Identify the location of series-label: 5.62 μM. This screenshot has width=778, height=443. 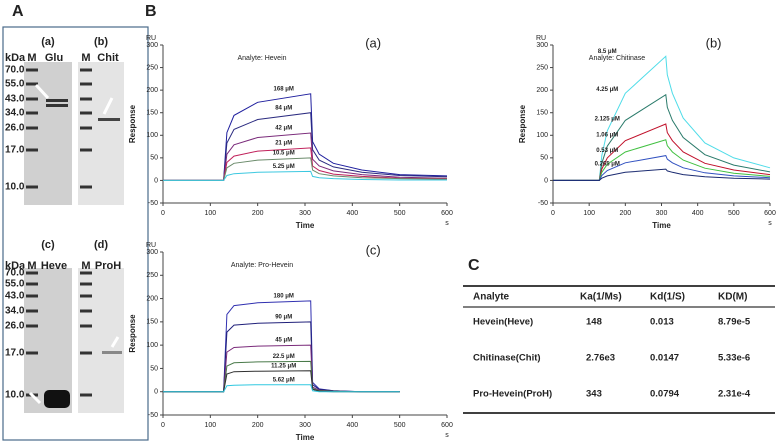
(284, 380).